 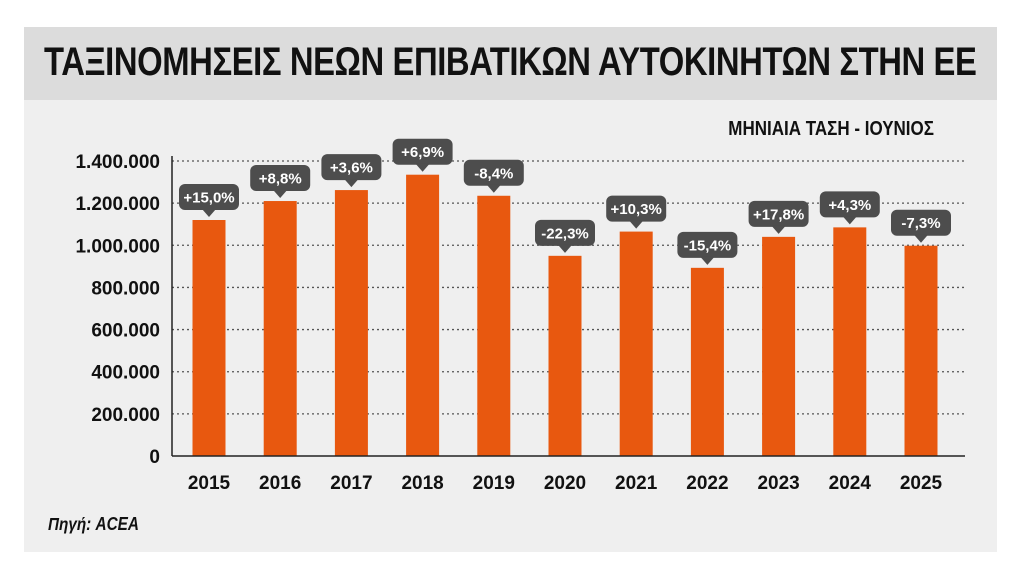 I want to click on y-tick-label: 1.000.000, so click(x=117, y=246).